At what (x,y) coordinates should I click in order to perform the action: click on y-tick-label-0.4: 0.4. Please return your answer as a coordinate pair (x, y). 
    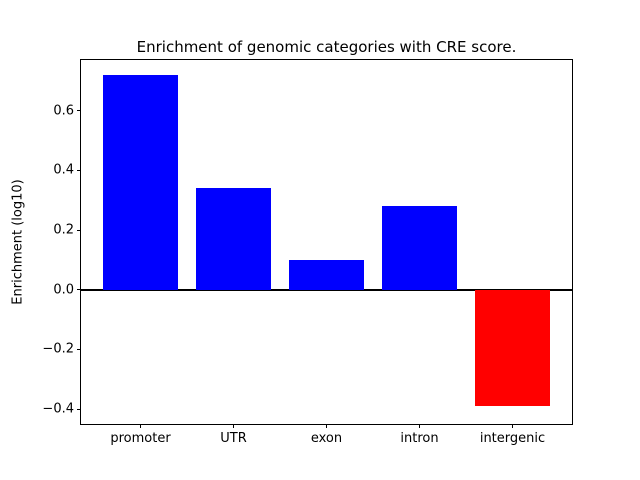
    Looking at the image, I should click on (63, 170).